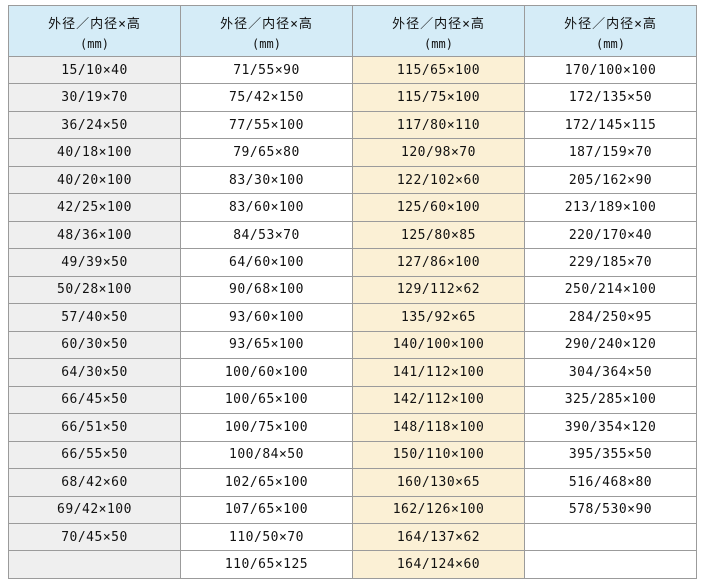  What do you see at coordinates (438, 180) in the screenshot?
I see `table-cell: 122/102×60` at bounding box center [438, 180].